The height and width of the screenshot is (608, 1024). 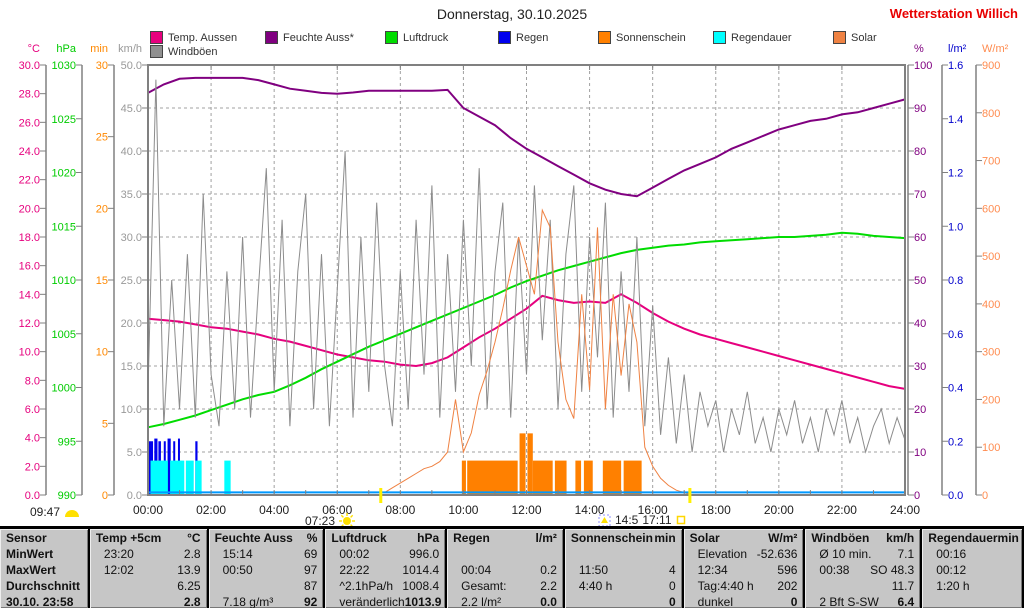 I want to click on sun-event-tick, so click(x=690, y=495).